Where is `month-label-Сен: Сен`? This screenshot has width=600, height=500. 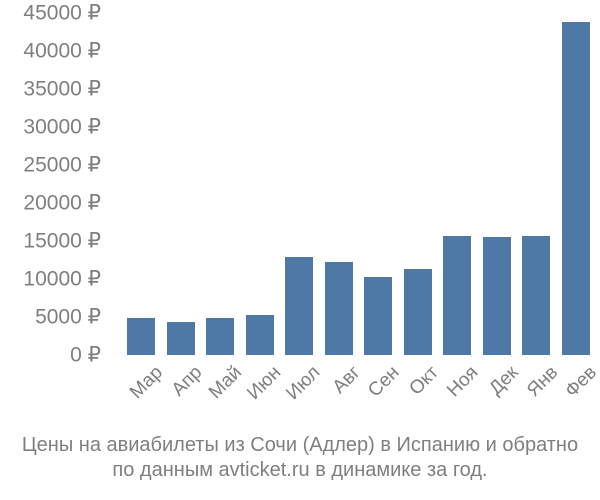
month-label-Сен: Сен is located at coordinates (384, 382).